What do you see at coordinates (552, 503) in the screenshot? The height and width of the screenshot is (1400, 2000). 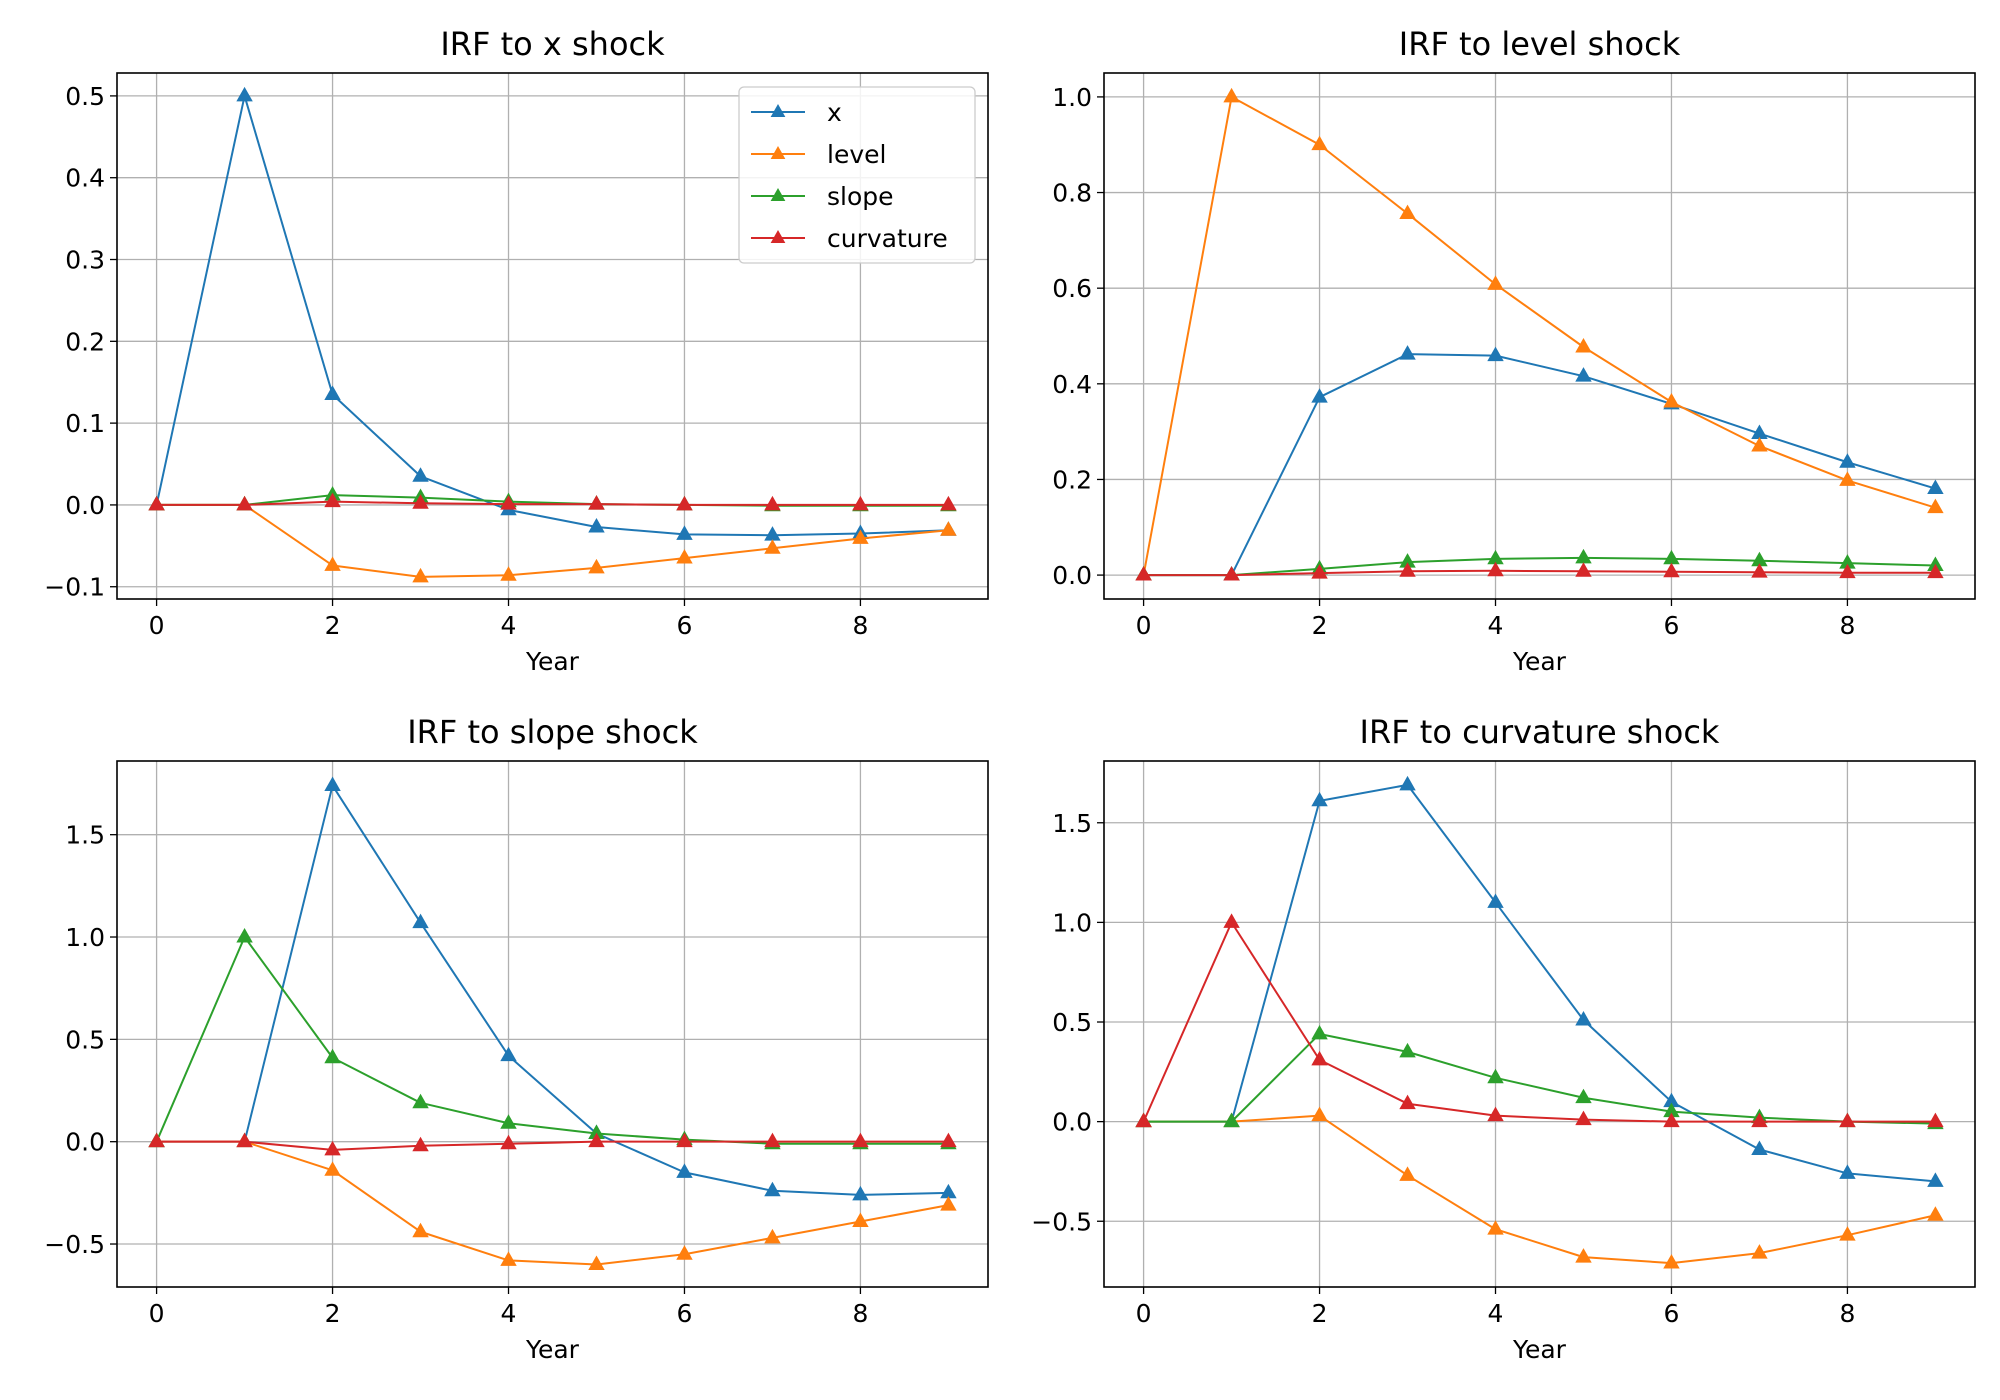 I see `series-line-curvature` at bounding box center [552, 503].